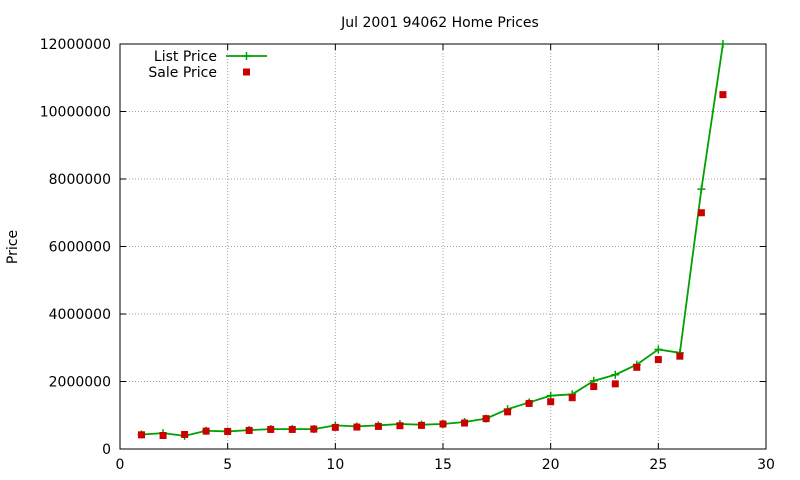  I want to click on chart-title: Jul 2001 94062 Home Prices, so click(439, 23).